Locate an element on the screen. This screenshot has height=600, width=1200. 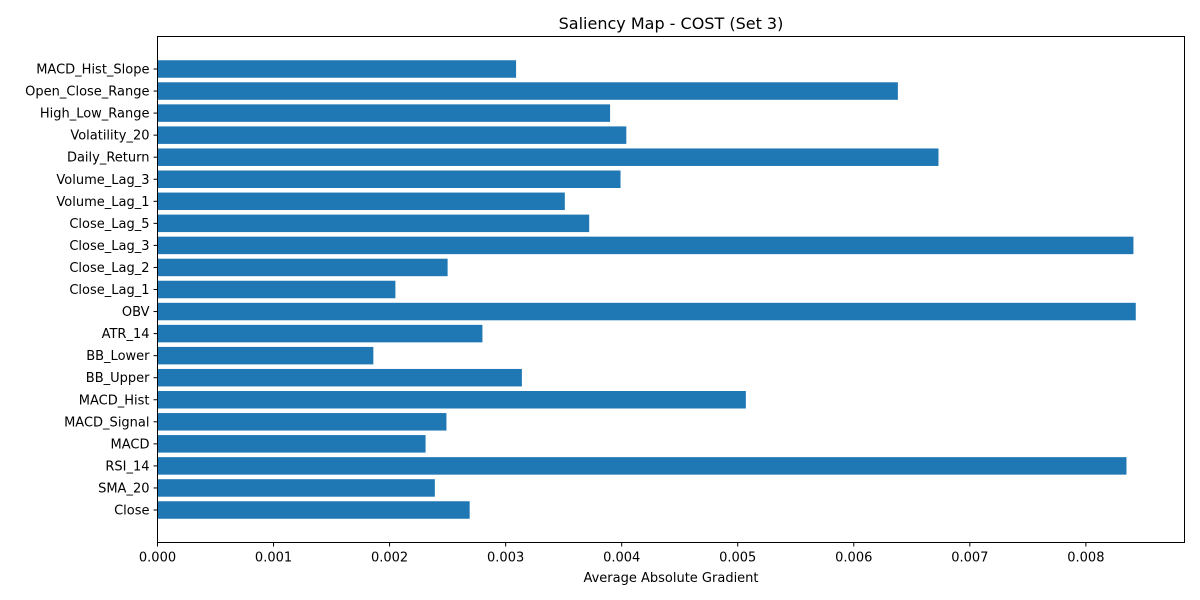
y-tick-label: RSI_14 is located at coordinates (127, 466).